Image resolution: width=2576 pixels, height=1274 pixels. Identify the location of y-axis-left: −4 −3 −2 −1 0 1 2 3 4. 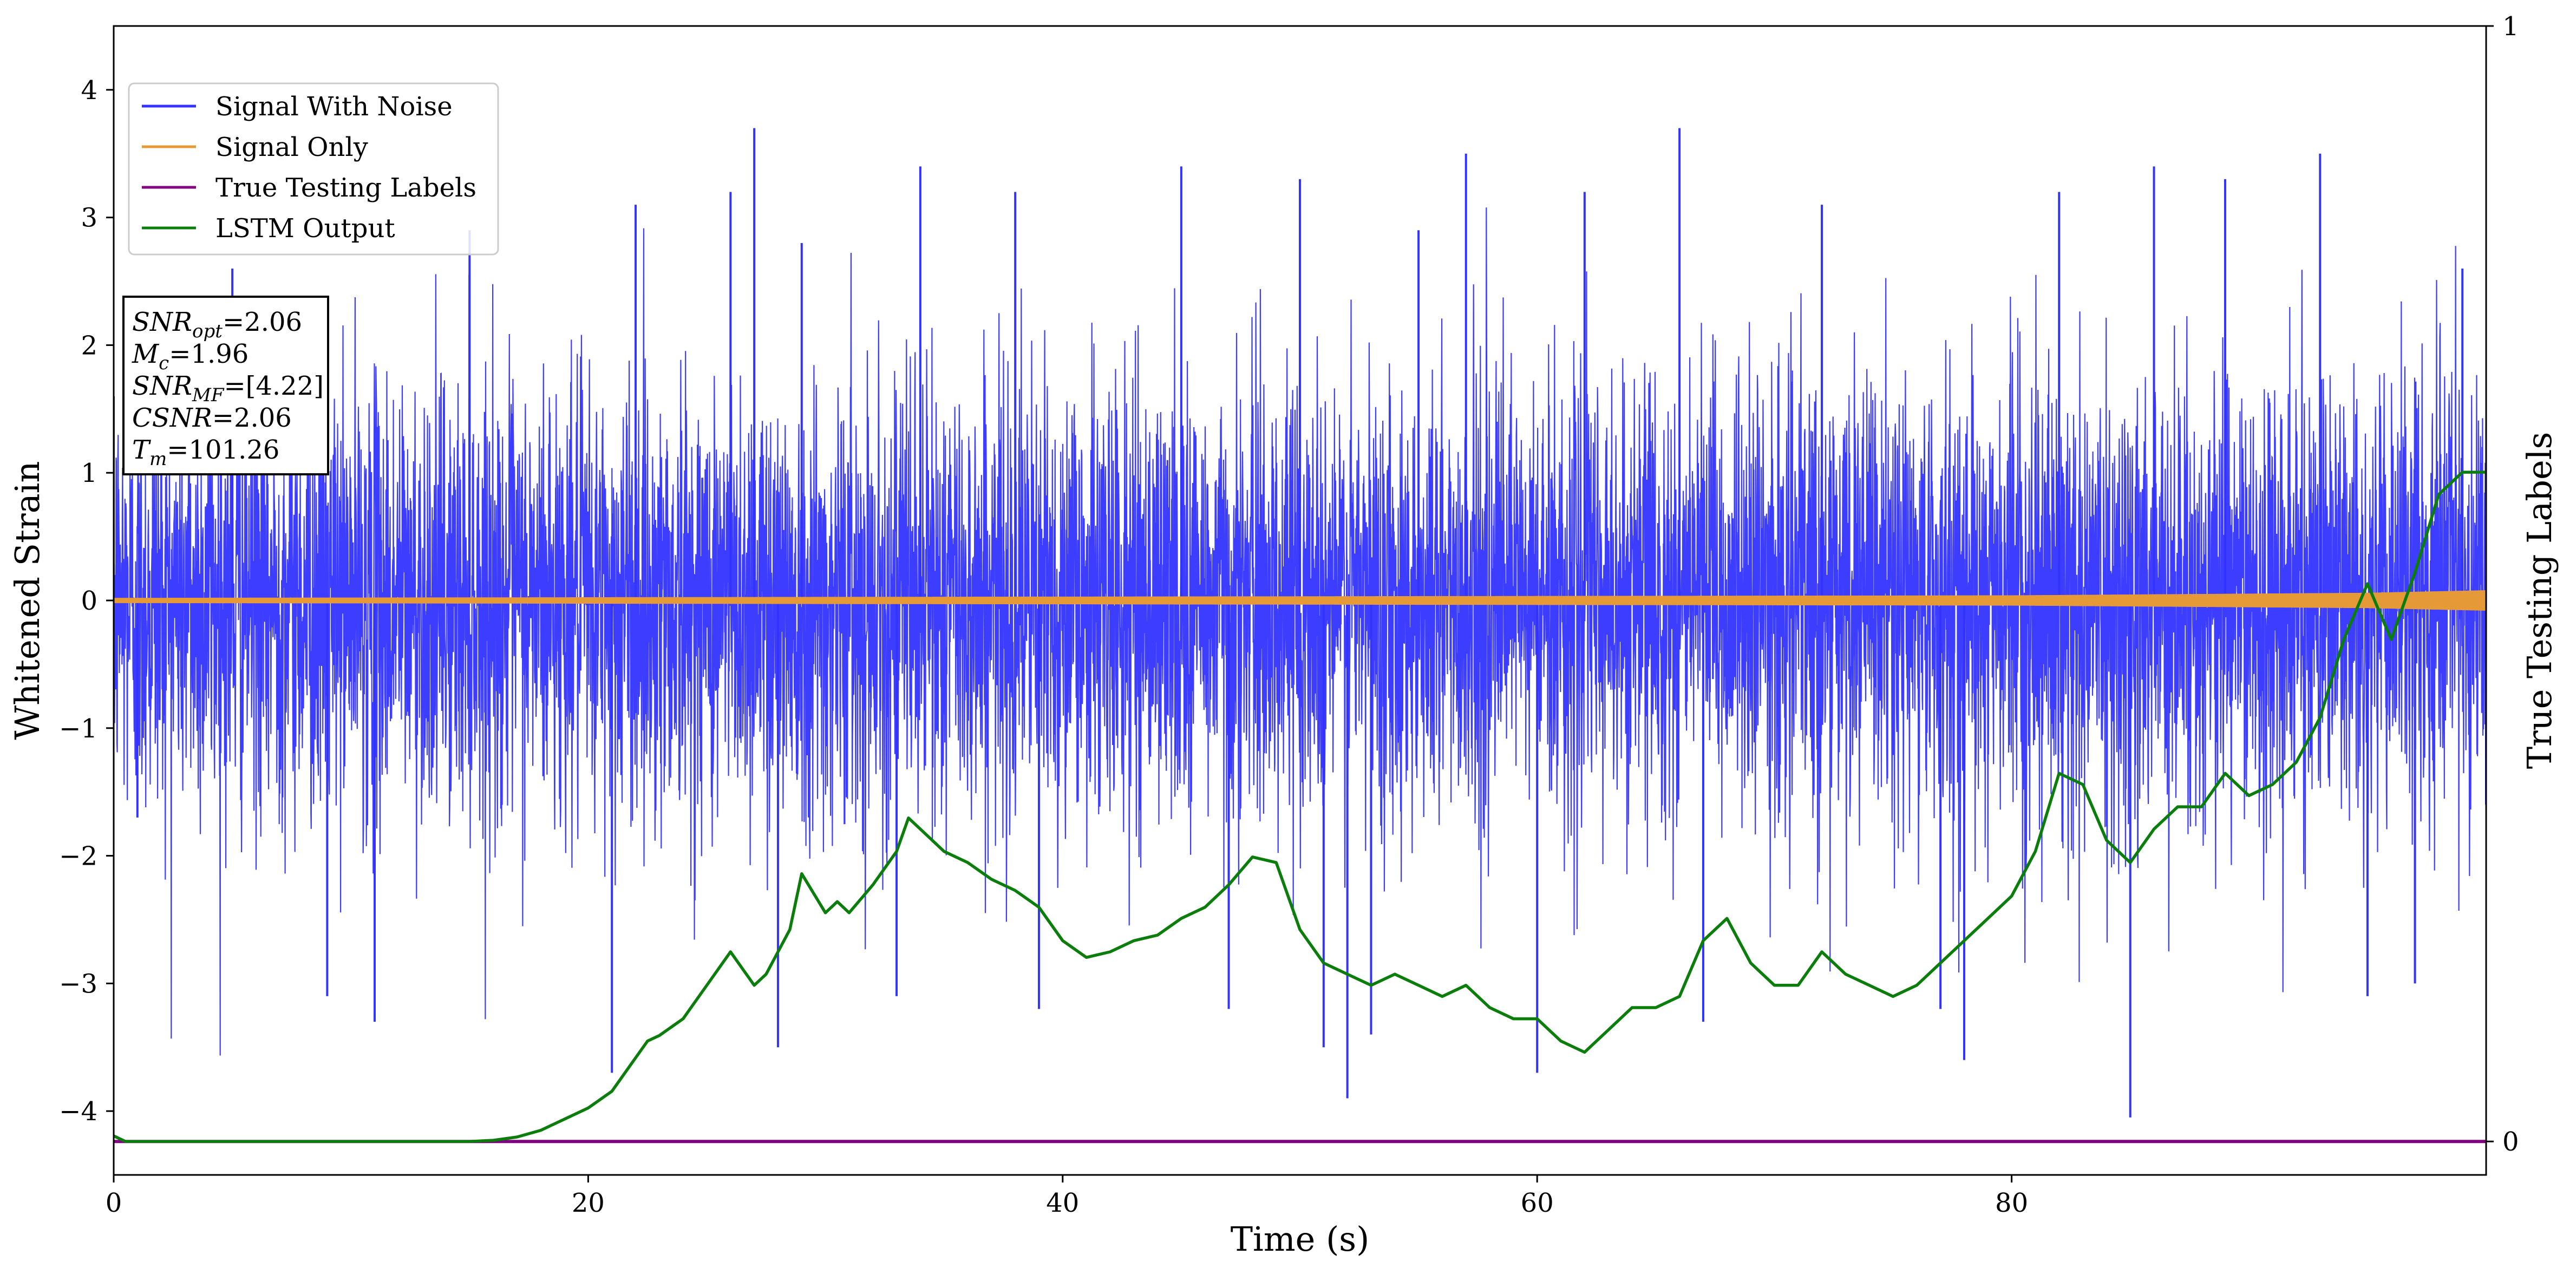
(86, 601).